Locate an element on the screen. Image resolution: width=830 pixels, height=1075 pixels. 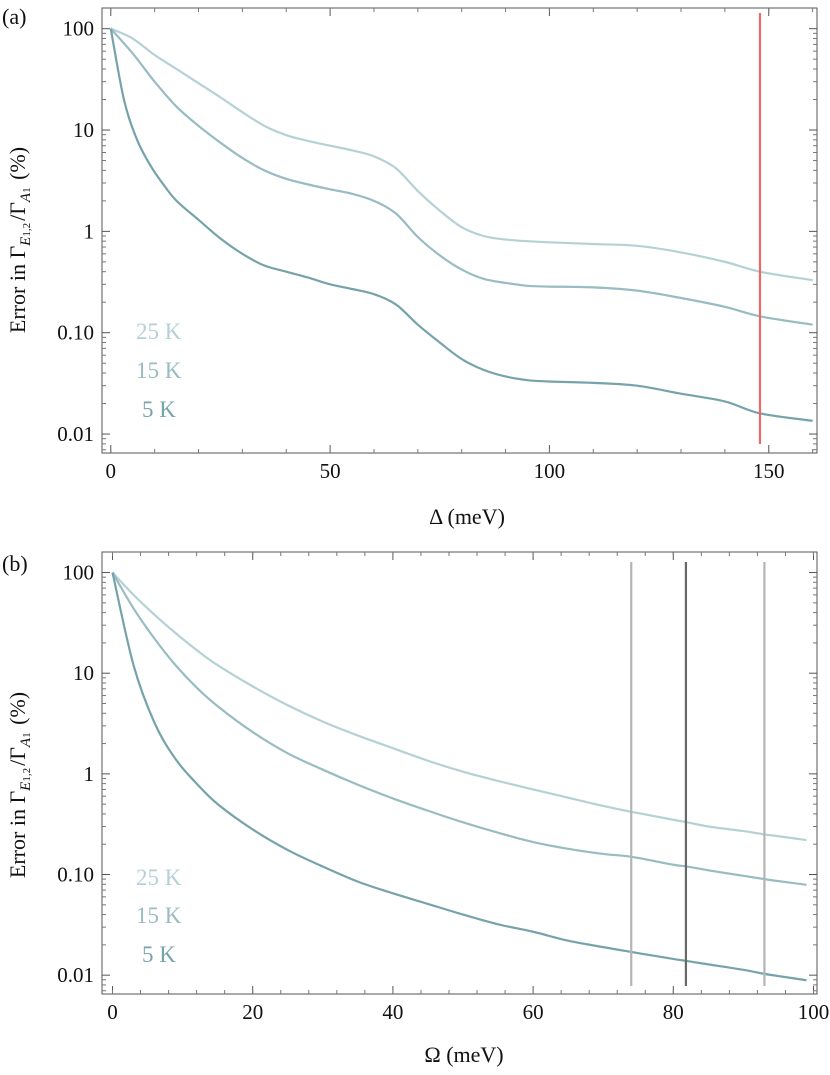
x-tick-label: 150 is located at coordinates (769, 471).